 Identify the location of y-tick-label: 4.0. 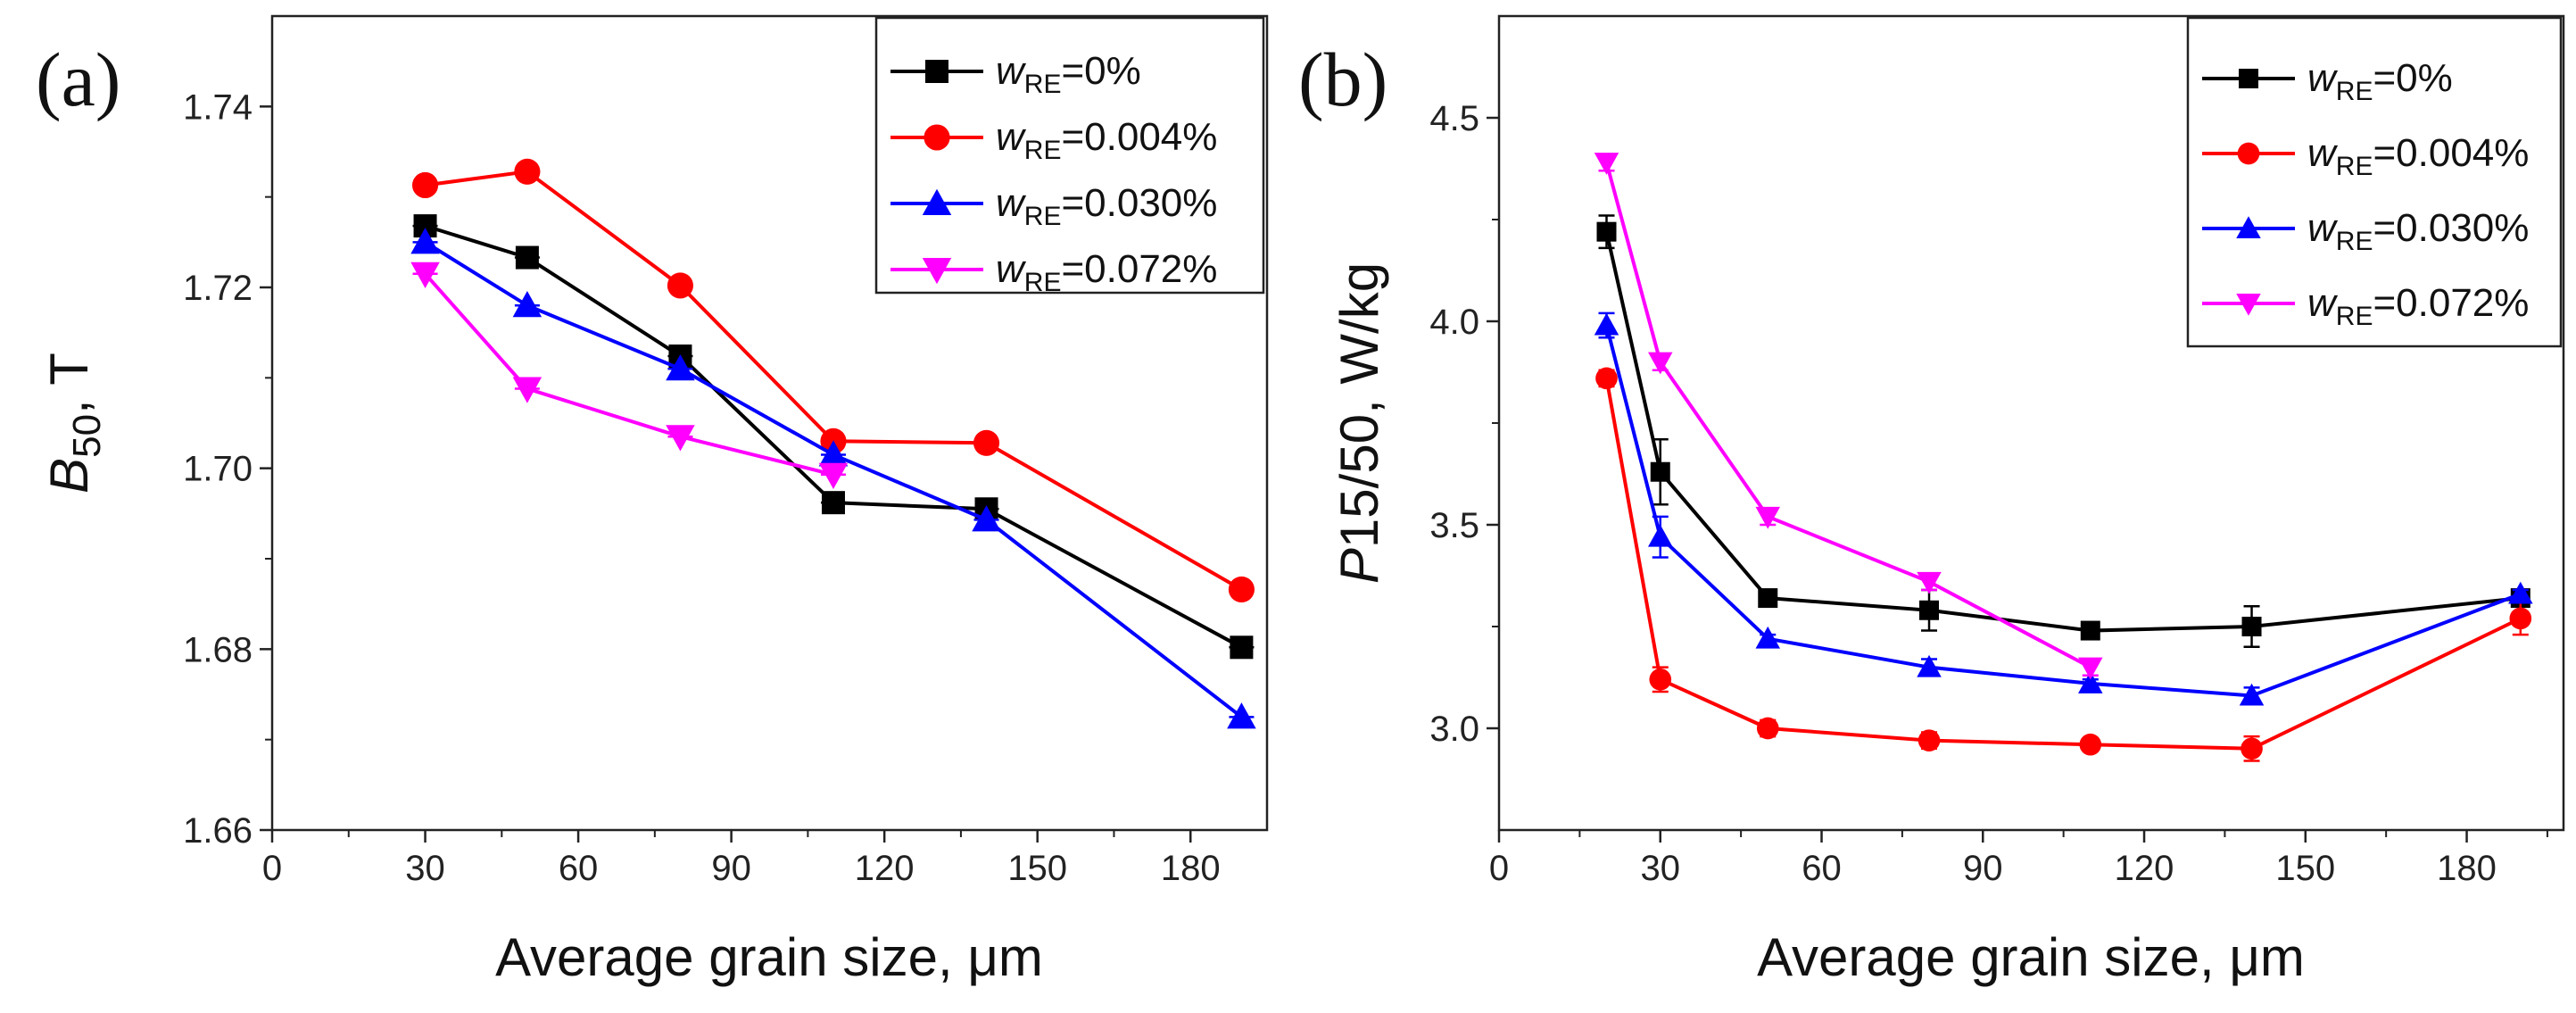
(1454, 322).